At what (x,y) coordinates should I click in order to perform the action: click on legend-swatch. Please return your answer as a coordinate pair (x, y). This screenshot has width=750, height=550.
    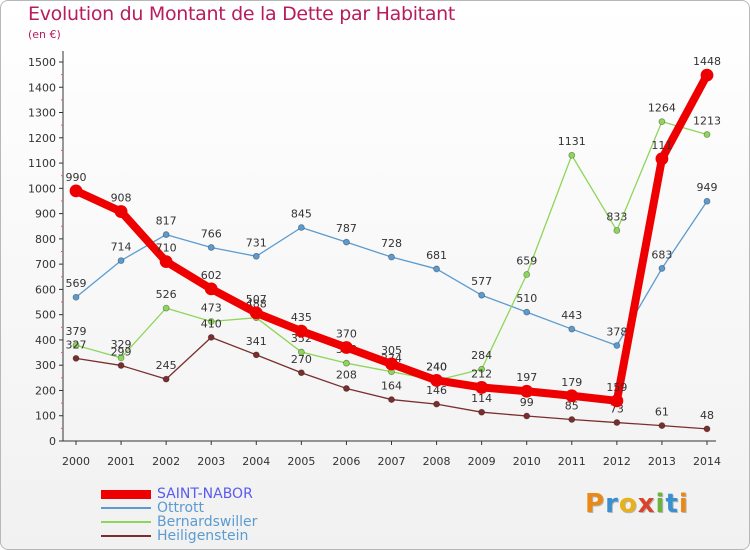
    Looking at the image, I should click on (126, 494).